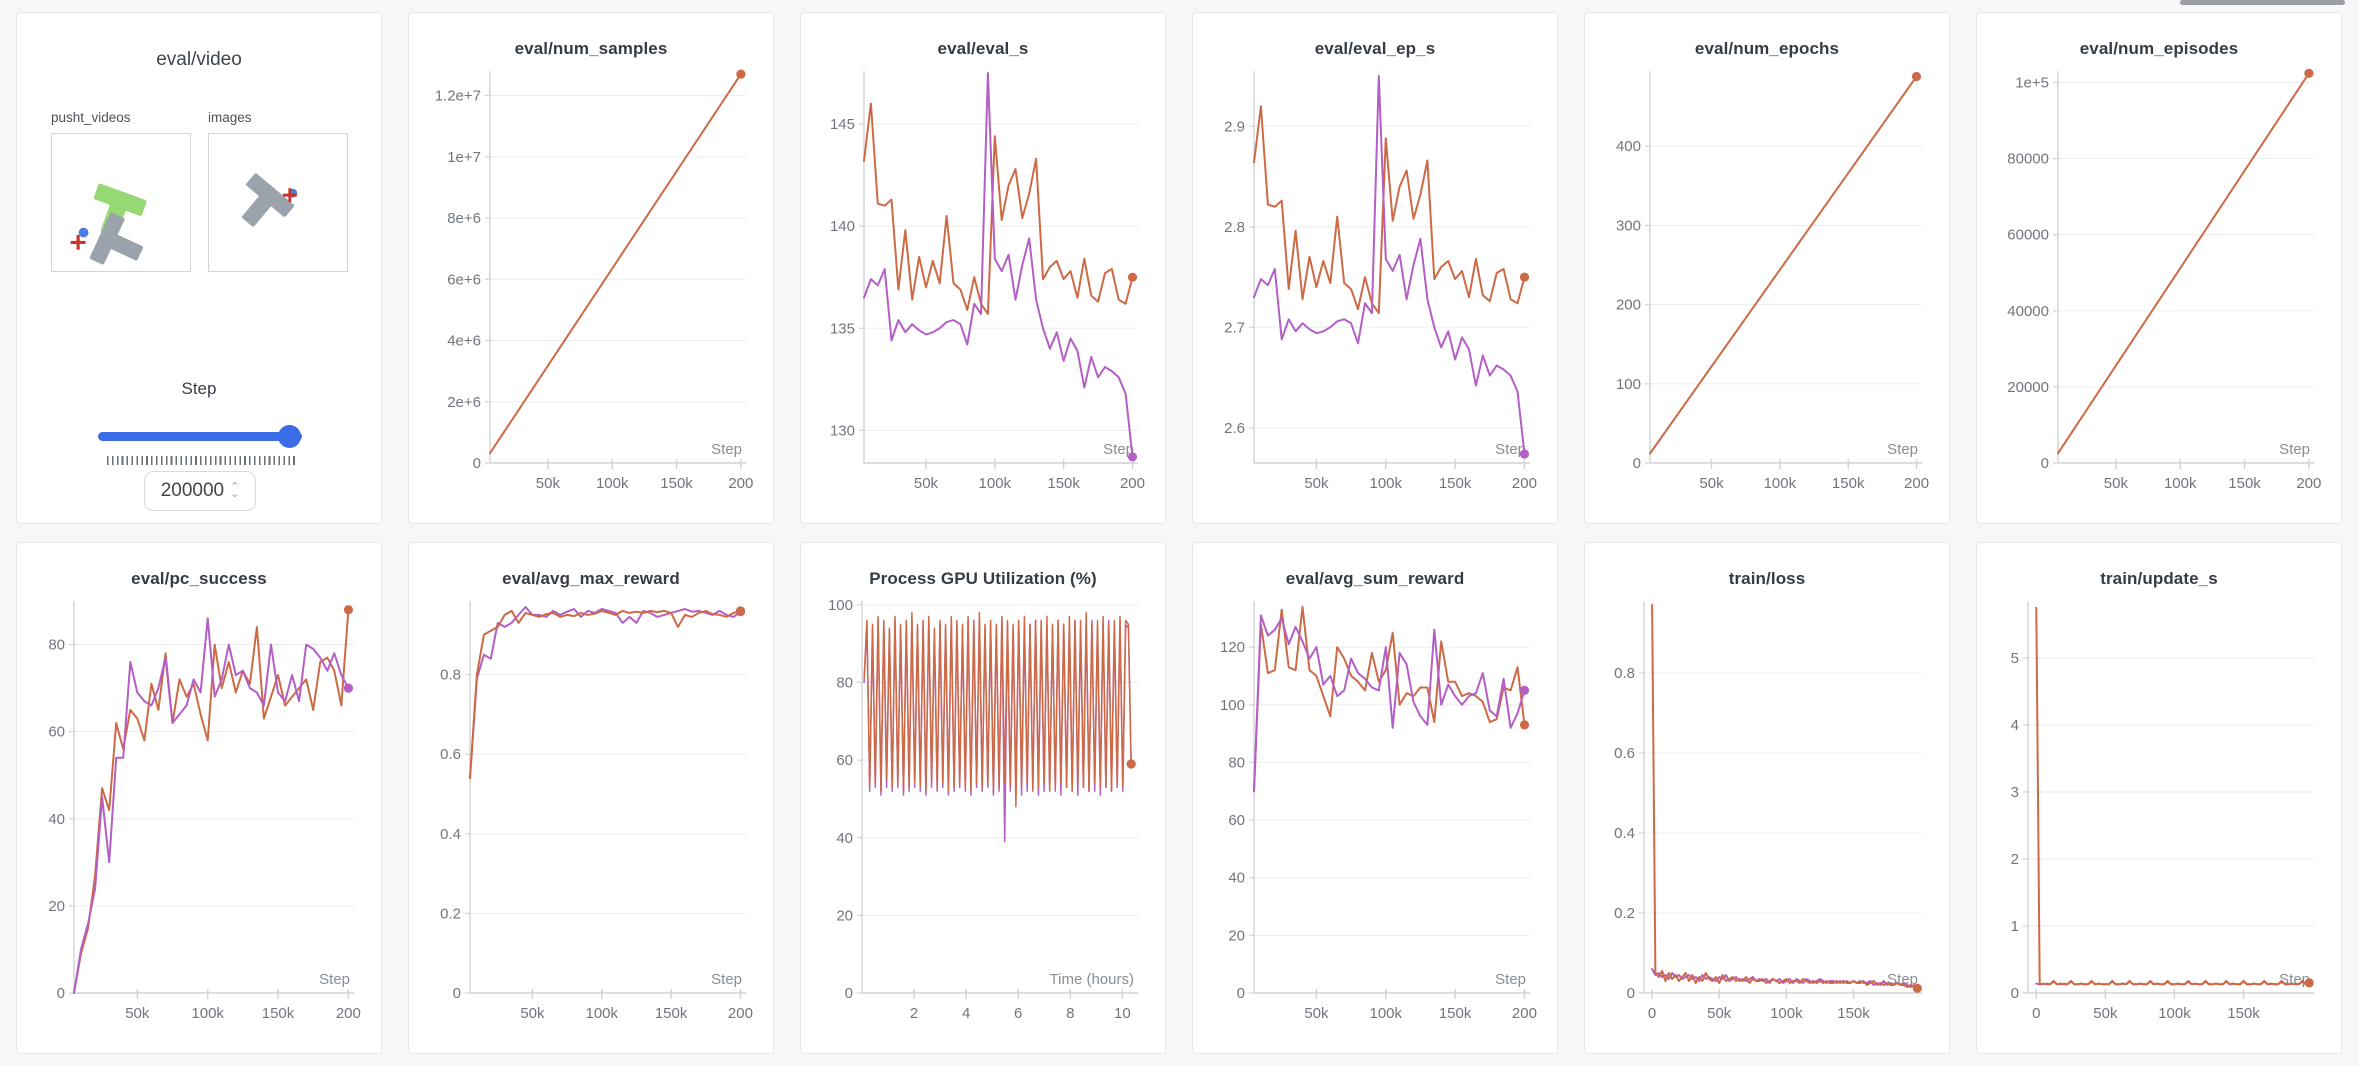  I want to click on svg-text: 1e+7, so click(464, 157).